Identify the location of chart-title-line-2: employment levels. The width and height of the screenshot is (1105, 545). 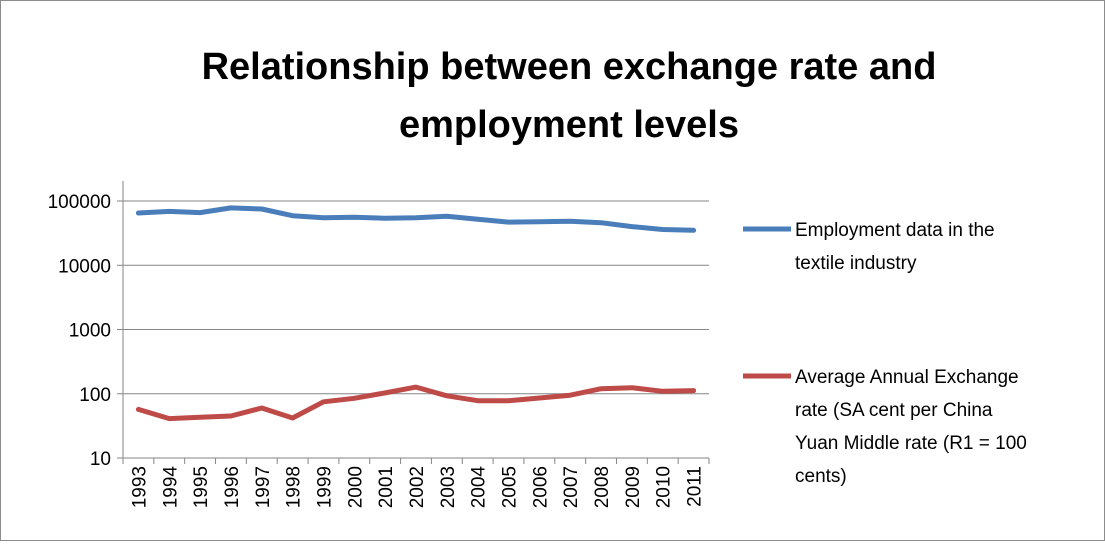
(569, 125).